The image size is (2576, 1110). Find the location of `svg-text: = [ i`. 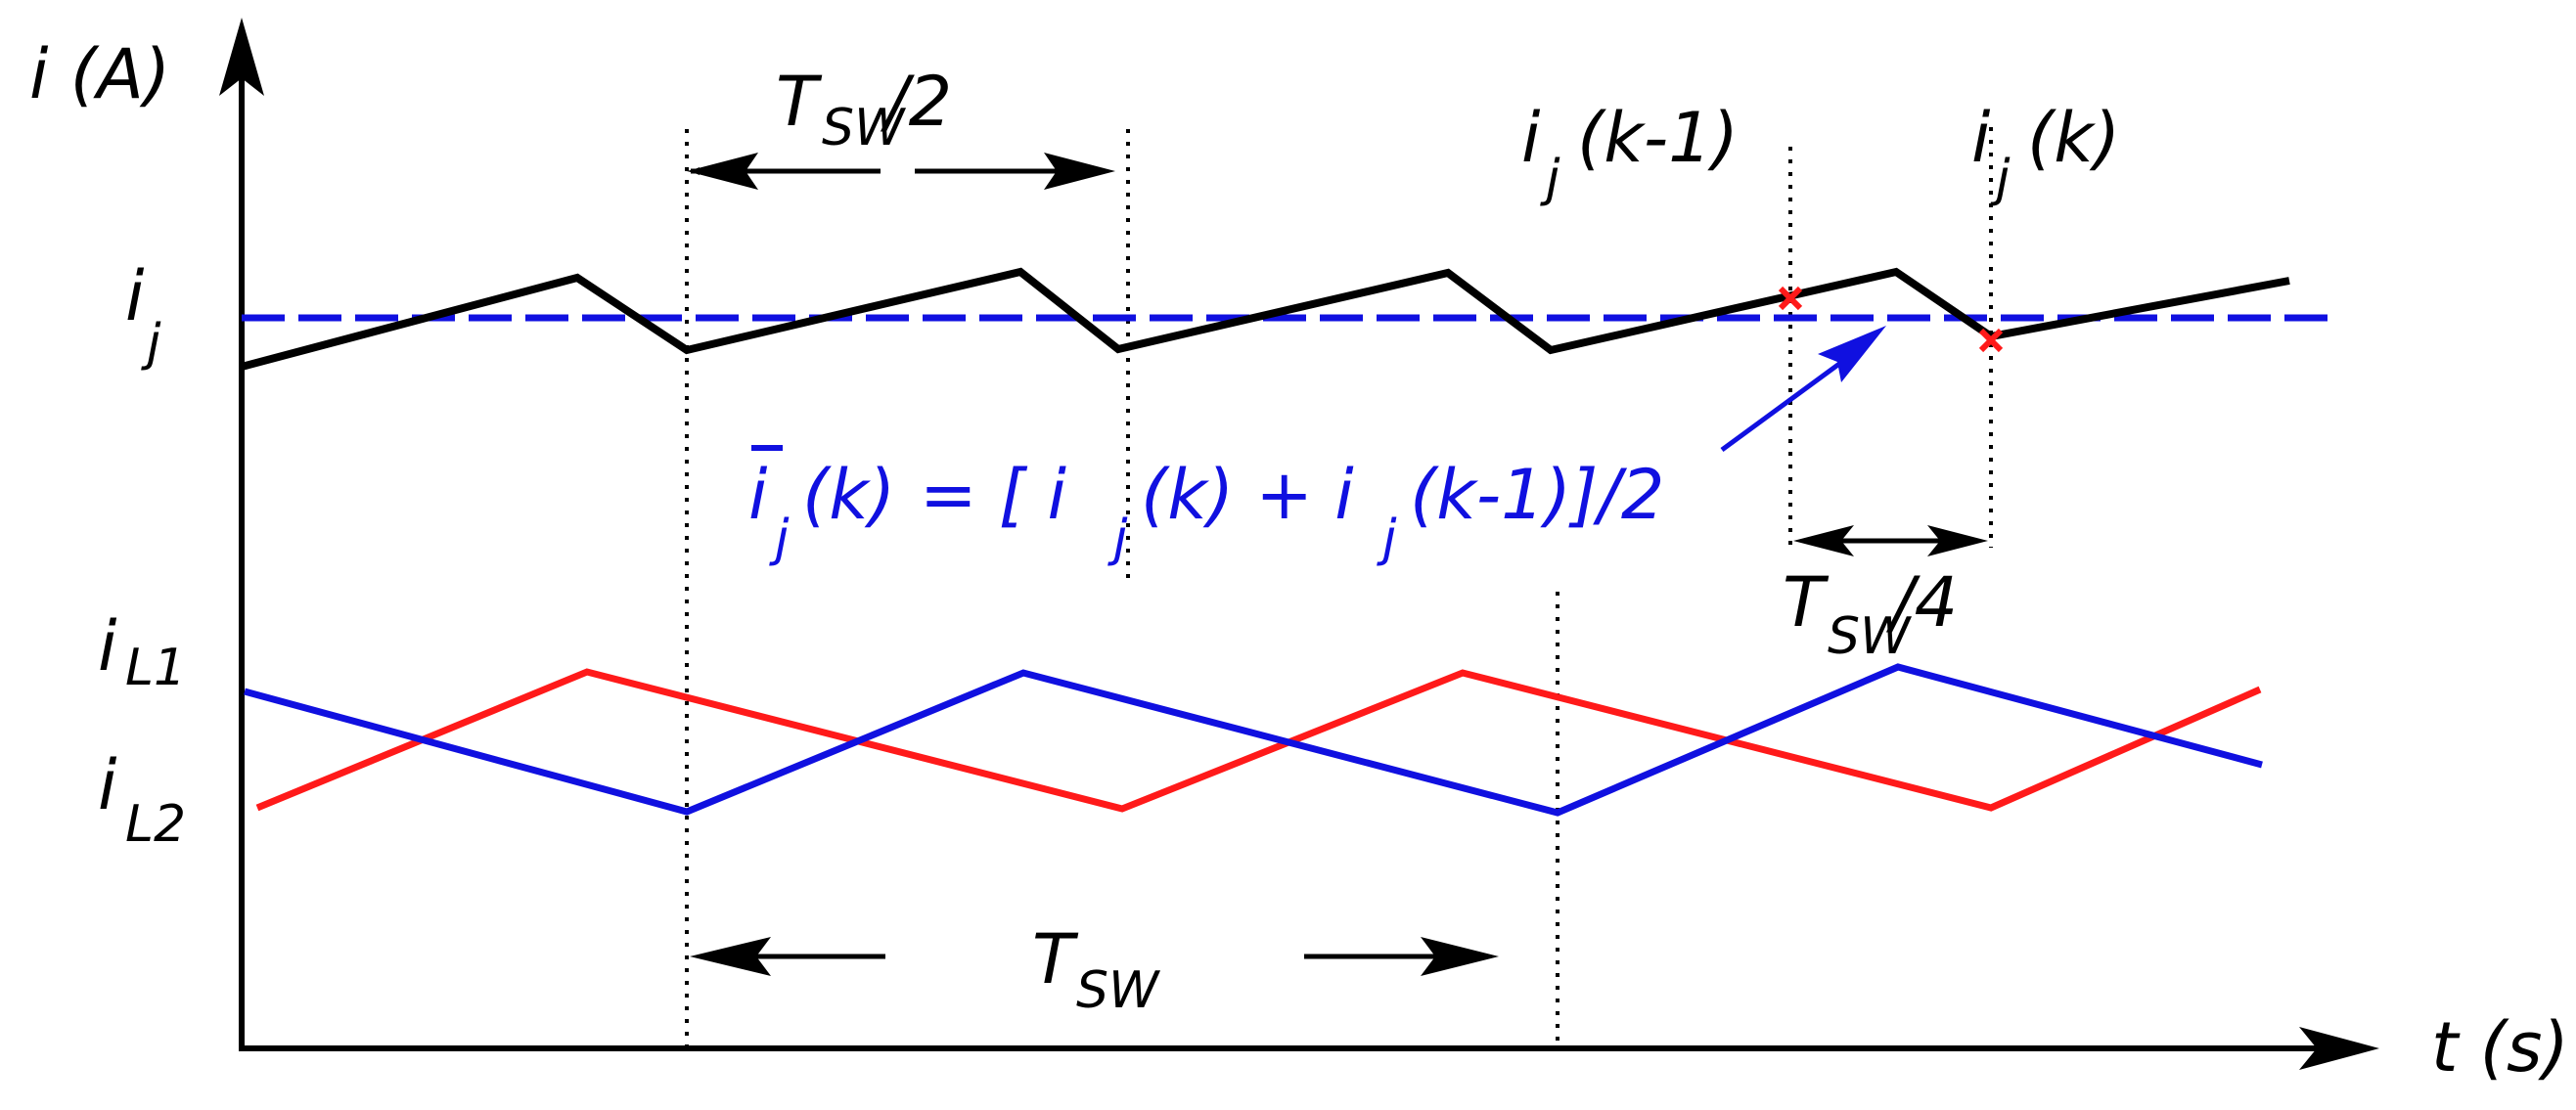

svg-text: = [ i is located at coordinates (993, 495).